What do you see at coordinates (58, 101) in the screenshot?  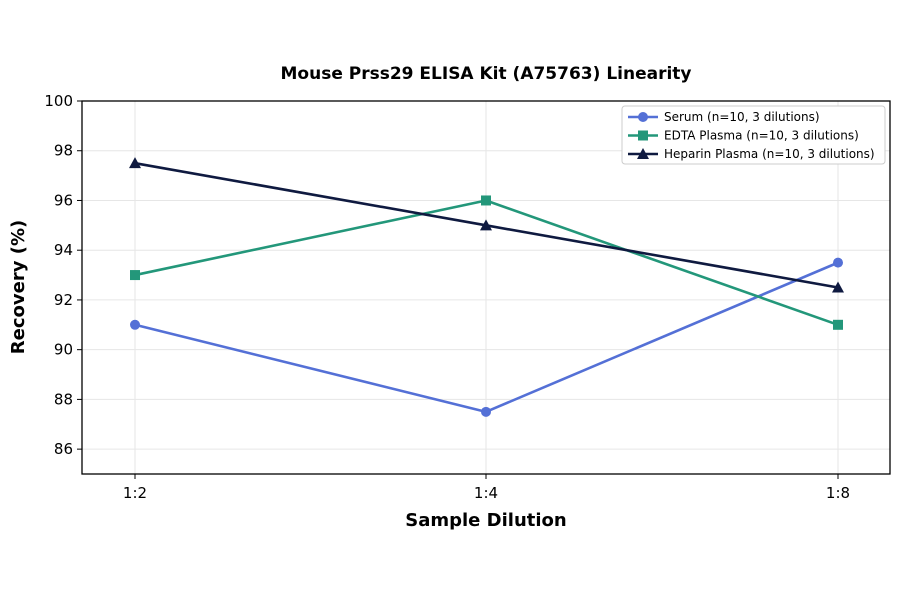 I see `y-tick-label: 100` at bounding box center [58, 101].